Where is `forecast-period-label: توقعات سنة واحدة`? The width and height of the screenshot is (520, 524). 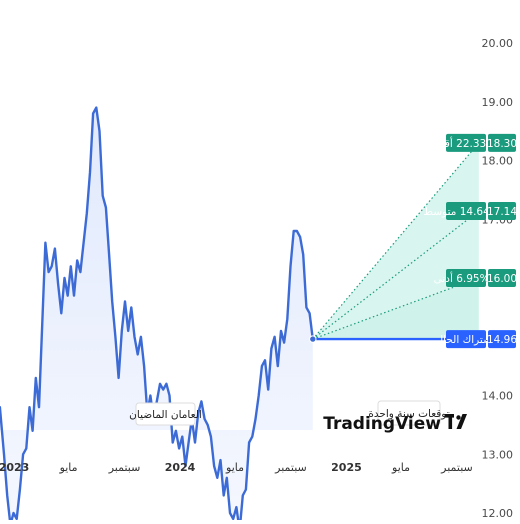 forecast-period-label: توقعات سنة واحدة is located at coordinates (409, 413).